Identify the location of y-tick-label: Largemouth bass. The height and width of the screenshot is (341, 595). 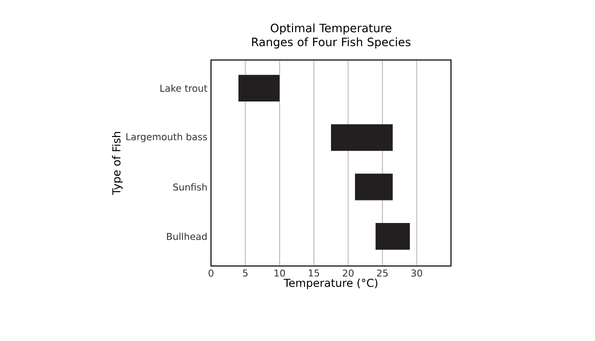
(167, 137).